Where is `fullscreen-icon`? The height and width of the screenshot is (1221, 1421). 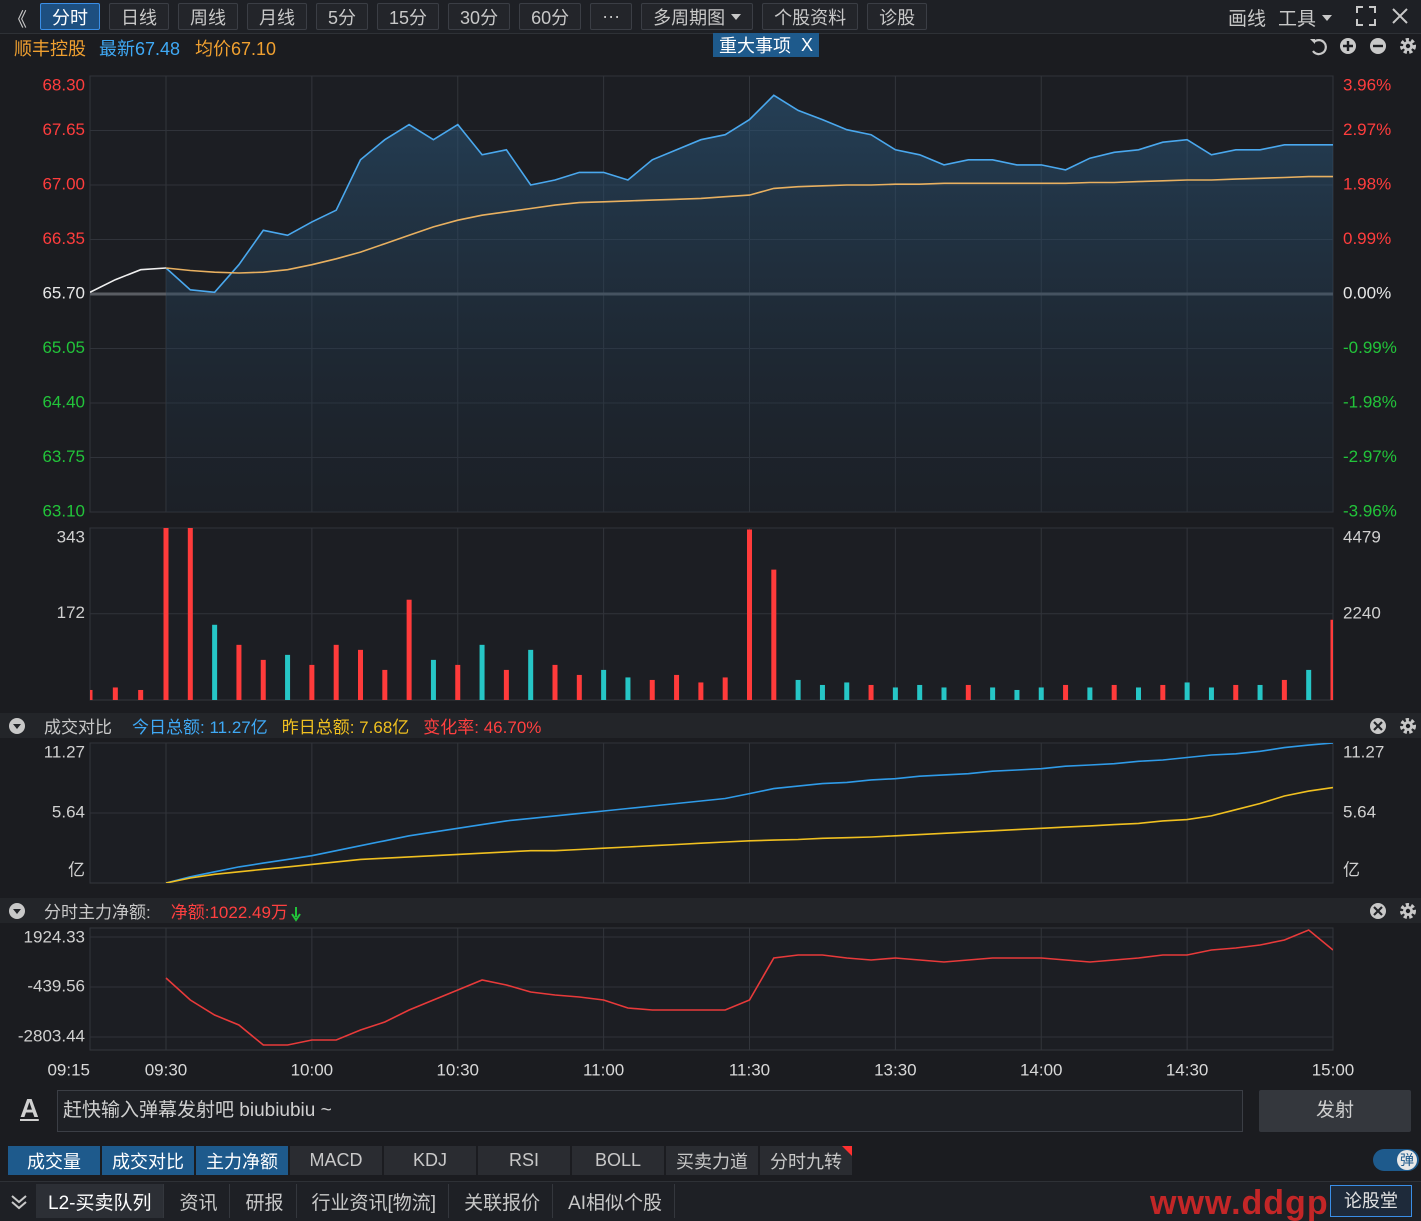
fullscreen-icon is located at coordinates (1366, 16).